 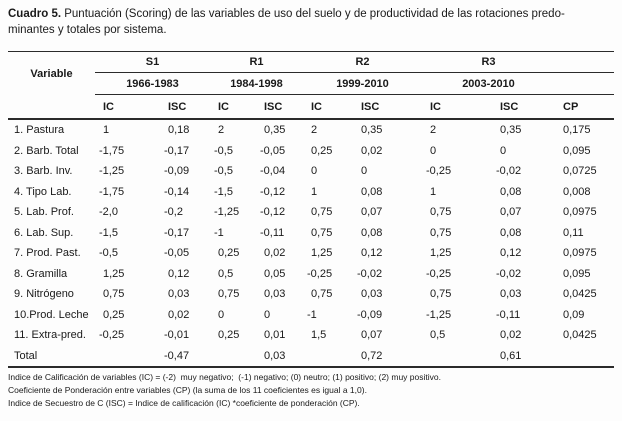 I want to click on subheader-cp: CP, so click(x=571, y=106).